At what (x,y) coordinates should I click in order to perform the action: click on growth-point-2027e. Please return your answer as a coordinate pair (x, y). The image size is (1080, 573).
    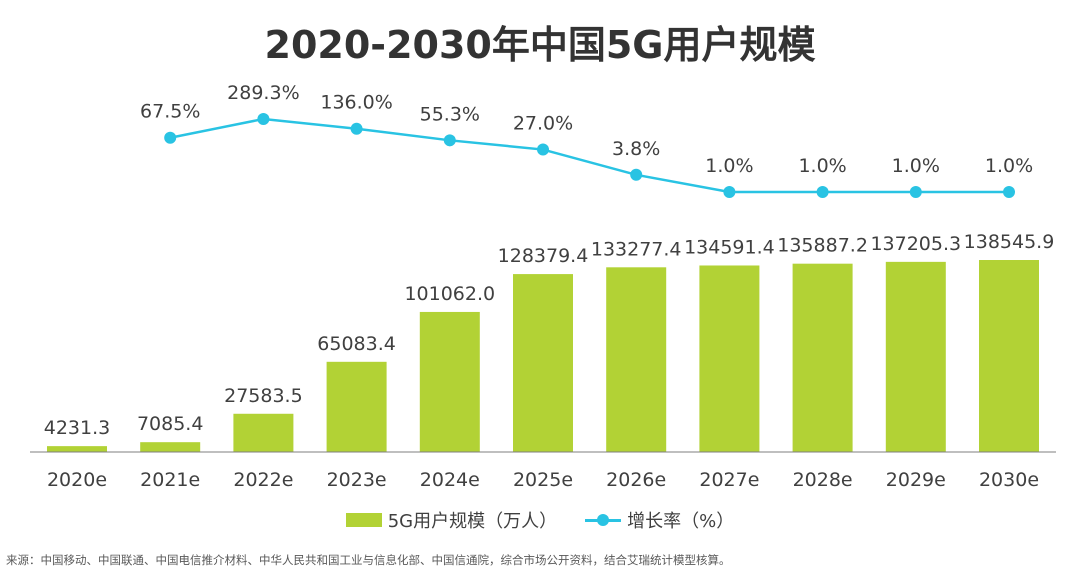
    Looking at the image, I should click on (729, 192).